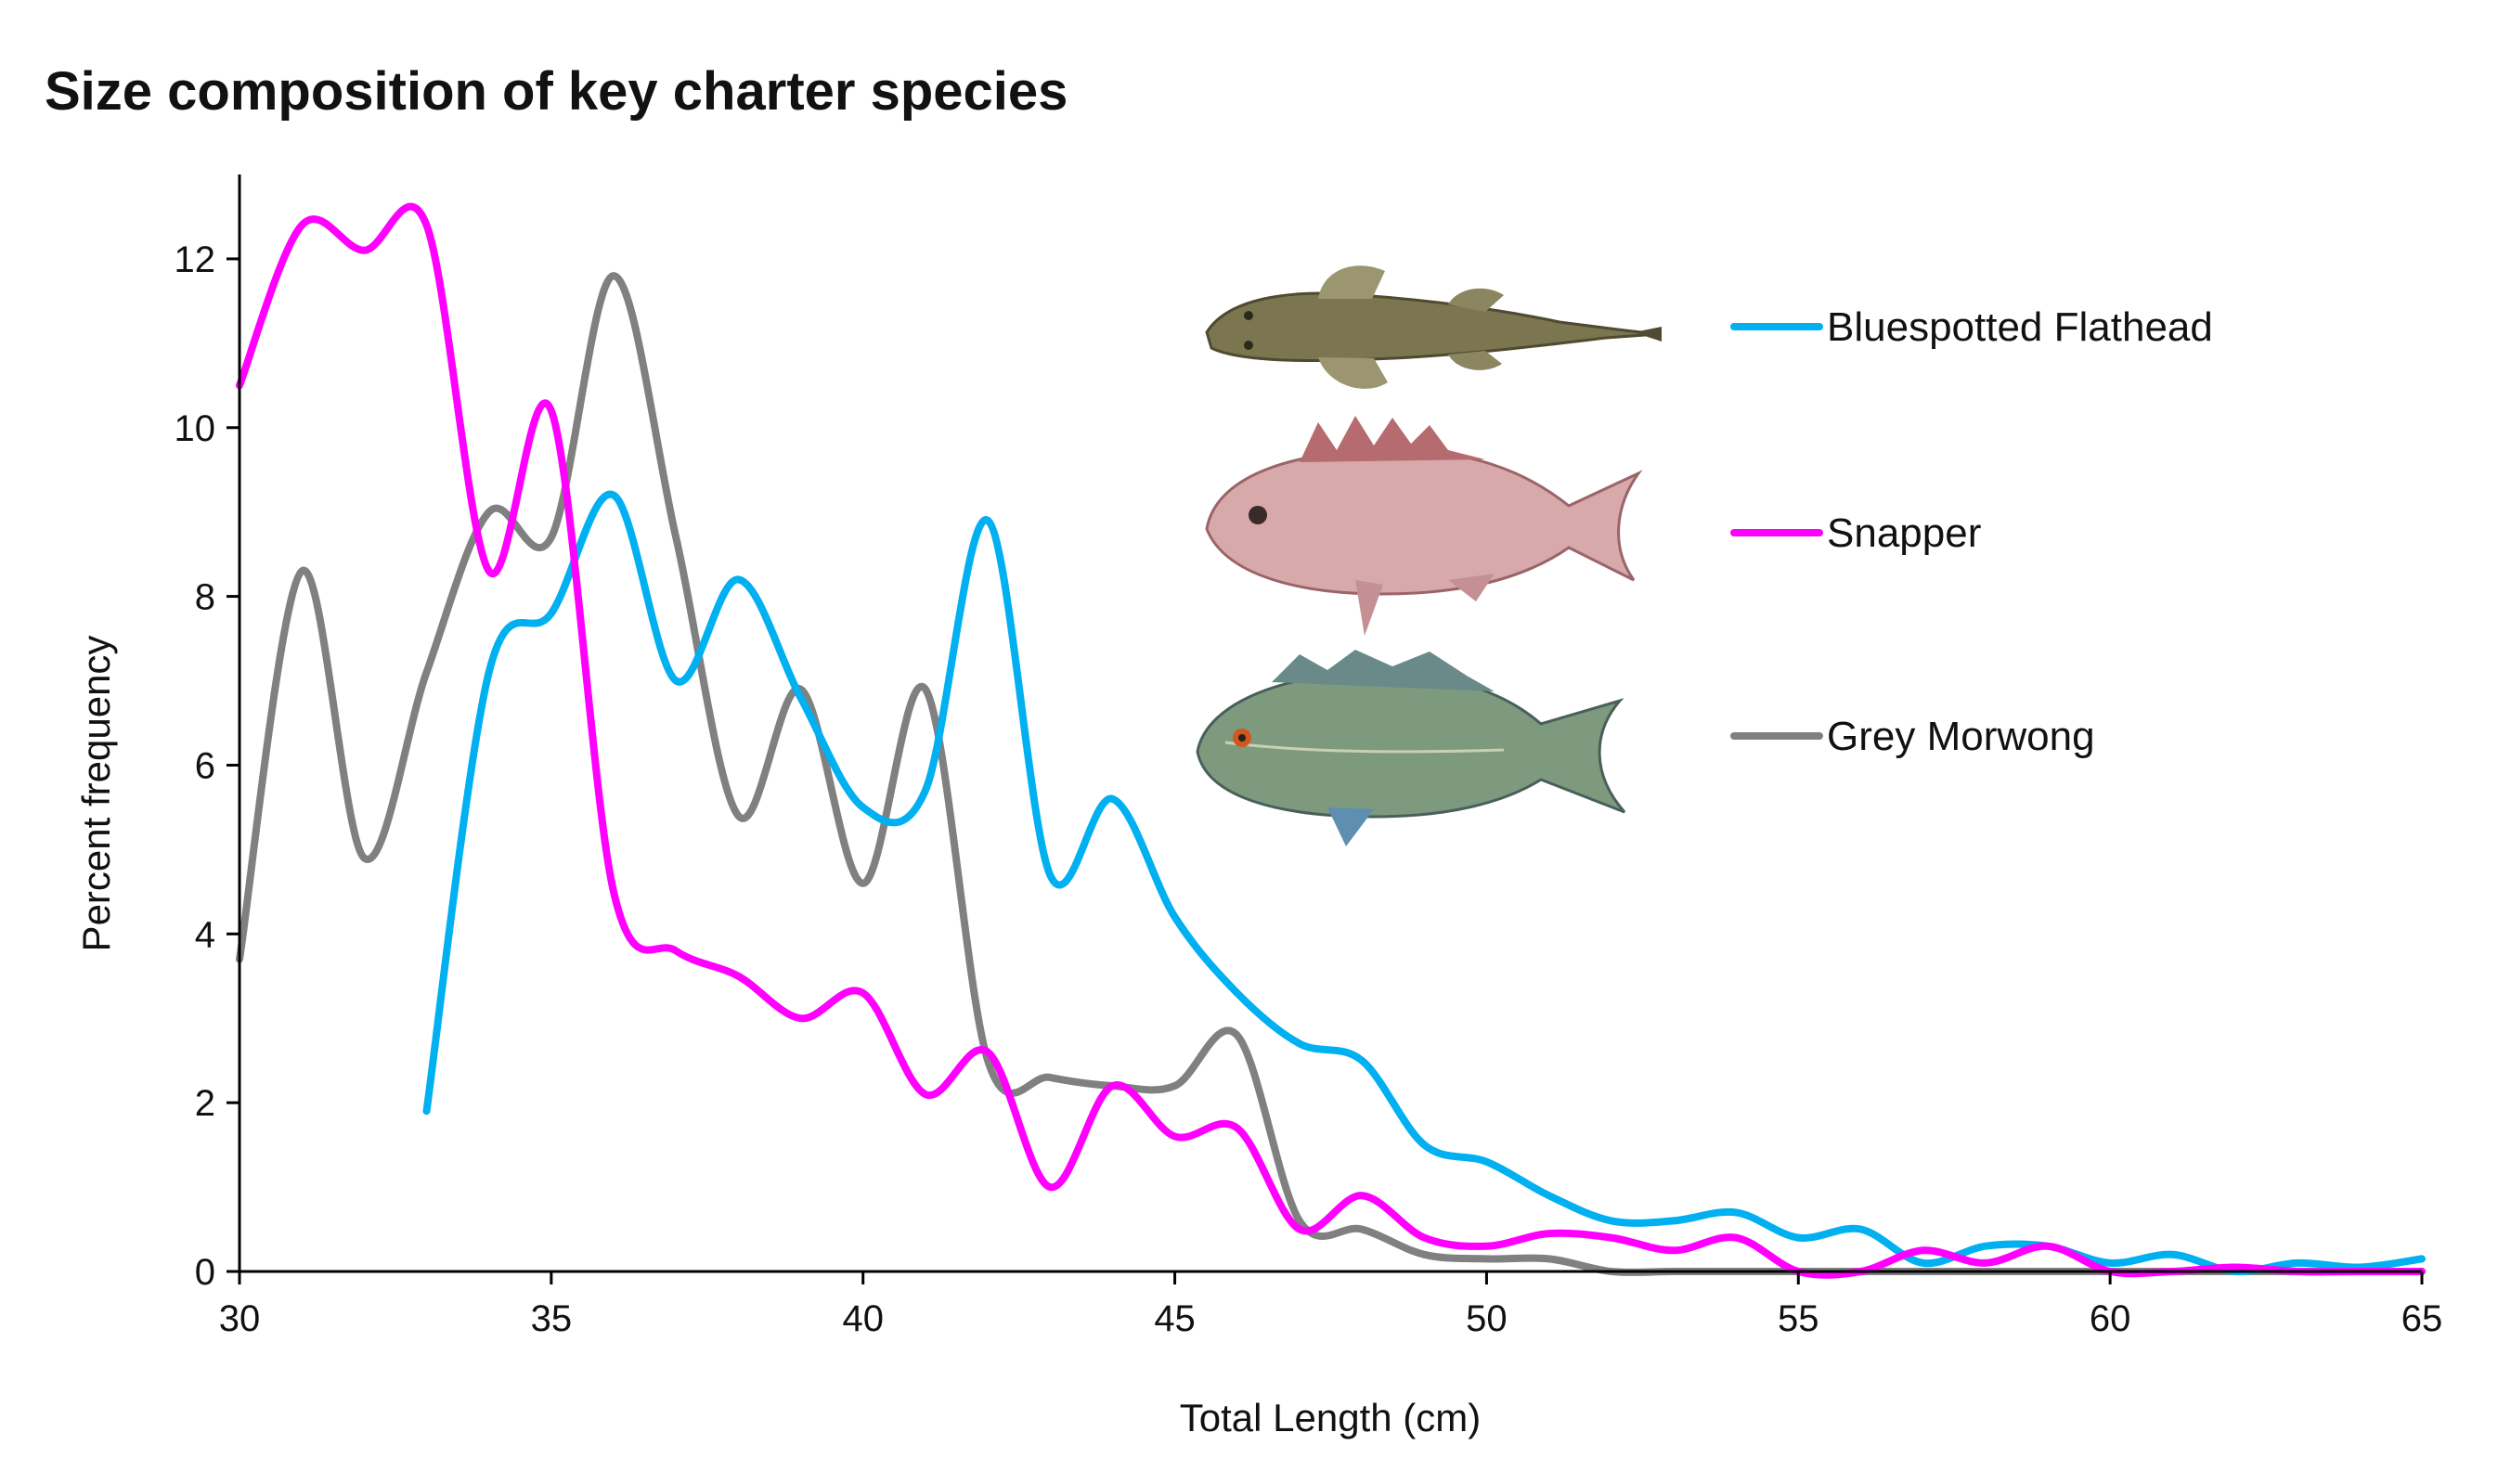 The width and height of the screenshot is (2498, 1484). Describe the element at coordinates (196, 429) in the screenshot. I see `y-tick-label: 10` at that location.